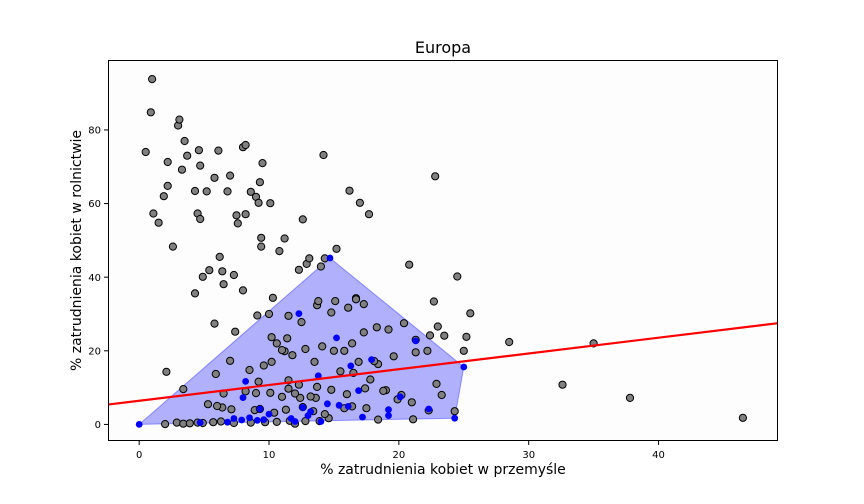  I want to click on x-tick-label: 20, so click(398, 455).